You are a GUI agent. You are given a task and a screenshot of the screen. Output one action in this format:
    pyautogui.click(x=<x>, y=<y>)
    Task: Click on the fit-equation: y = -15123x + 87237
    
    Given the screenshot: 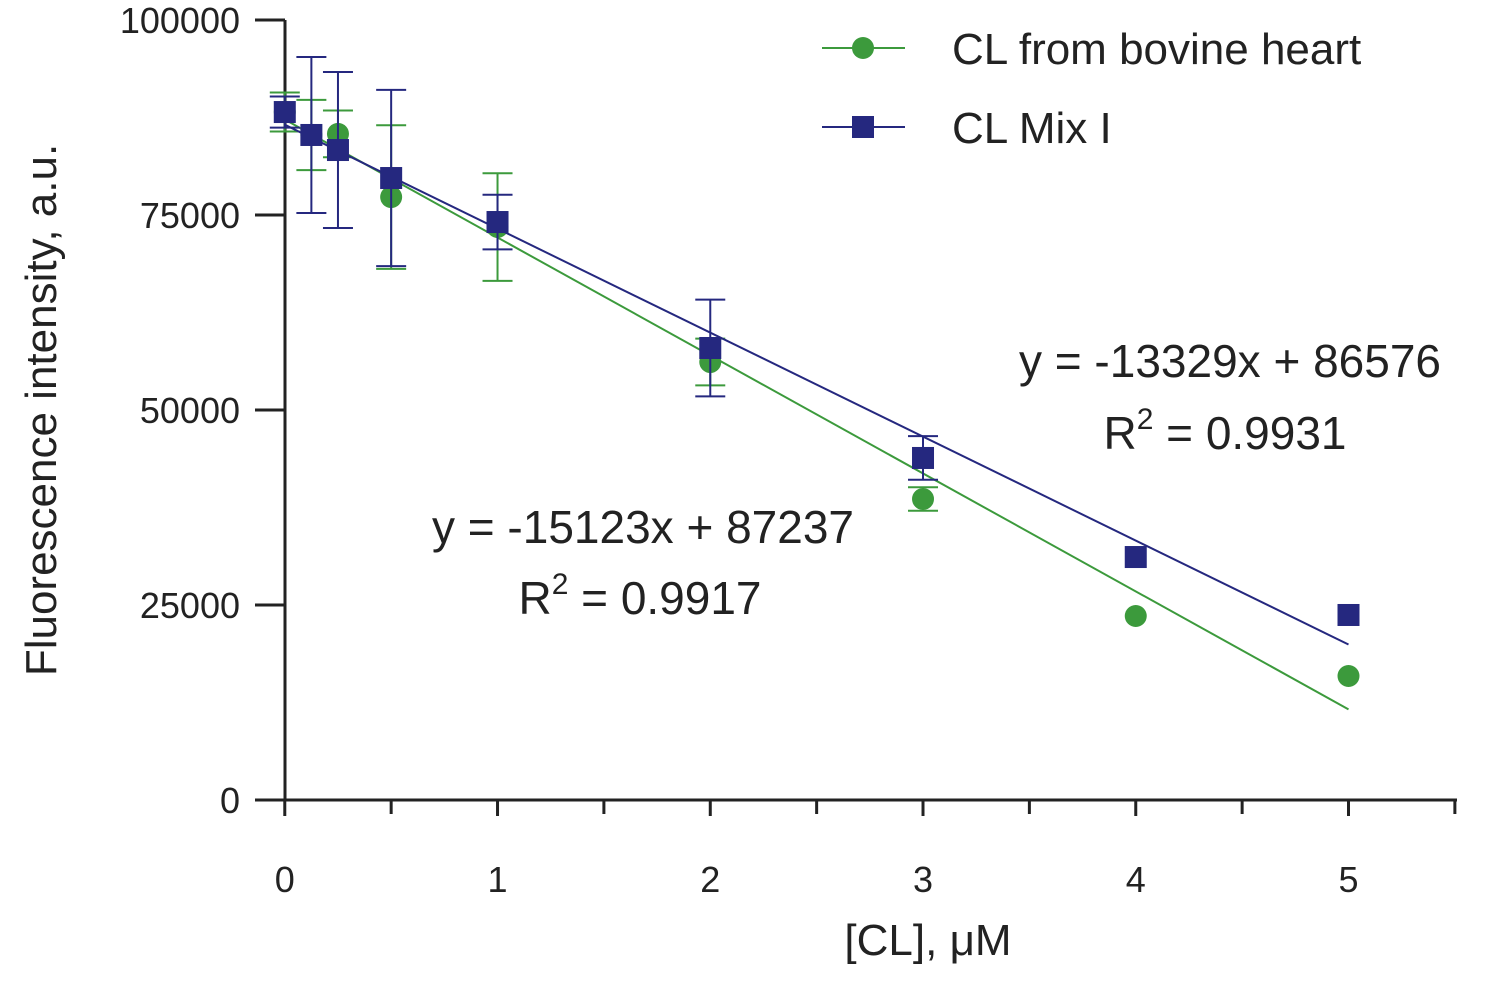 What is the action you would take?
    pyautogui.click(x=643, y=527)
    